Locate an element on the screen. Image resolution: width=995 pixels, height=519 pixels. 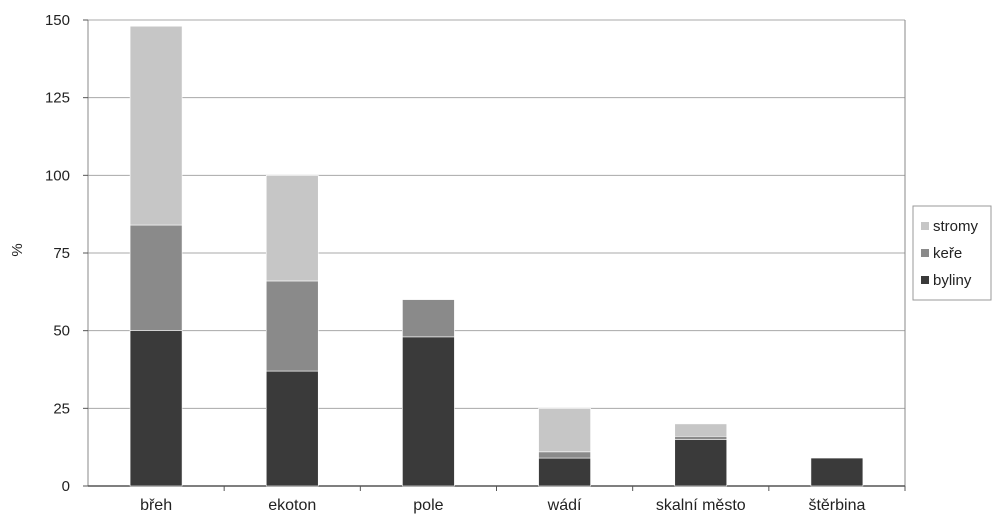
x-category-label: pole is located at coordinates (428, 505).